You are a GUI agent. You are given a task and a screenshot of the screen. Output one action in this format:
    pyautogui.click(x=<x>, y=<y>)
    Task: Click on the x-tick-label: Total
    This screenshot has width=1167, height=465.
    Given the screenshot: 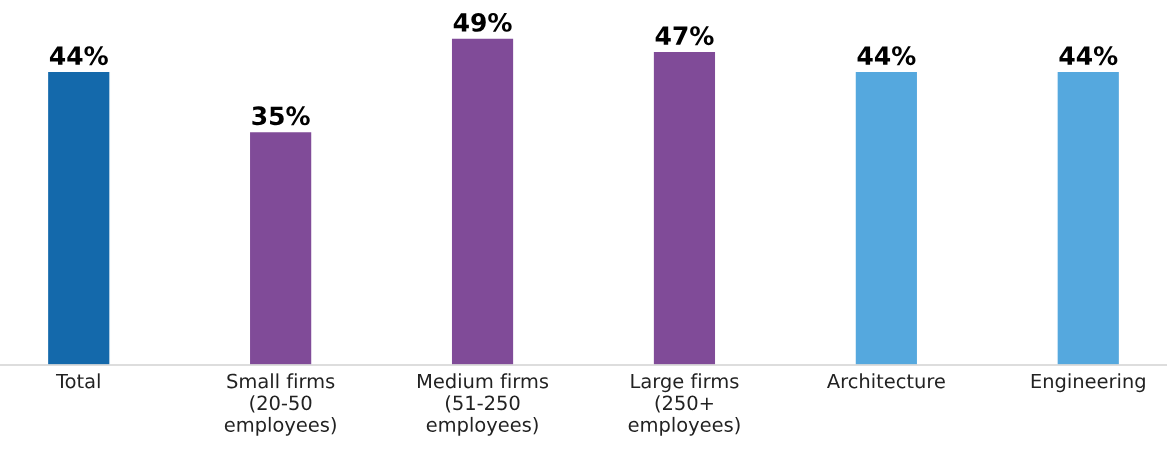 What is the action you would take?
    pyautogui.click(x=77, y=381)
    